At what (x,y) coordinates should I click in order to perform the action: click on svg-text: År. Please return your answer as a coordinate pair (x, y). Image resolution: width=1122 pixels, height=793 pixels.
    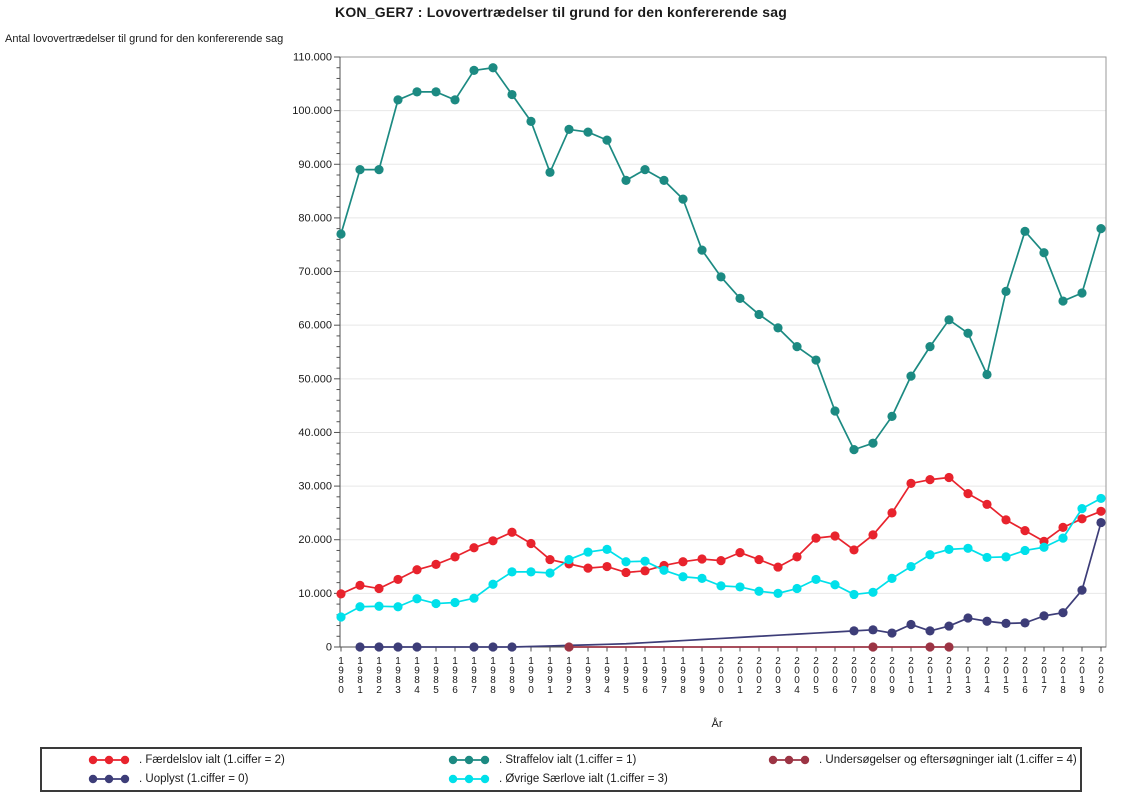
    Looking at the image, I should click on (717, 723).